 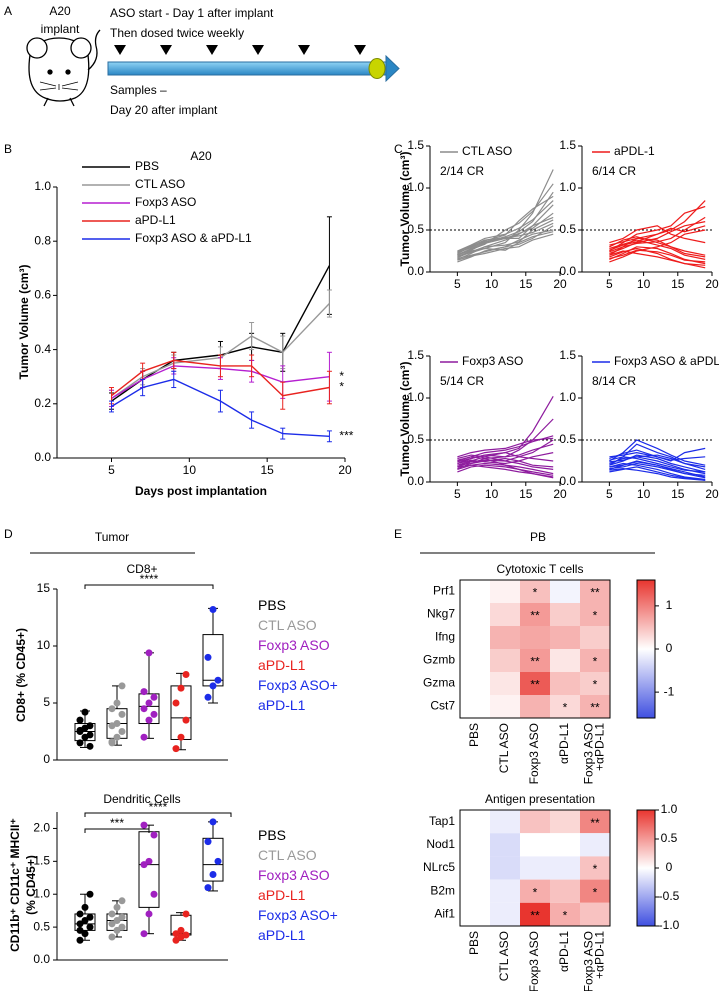 I want to click on x-tick-label: 10, so click(x=492, y=284).